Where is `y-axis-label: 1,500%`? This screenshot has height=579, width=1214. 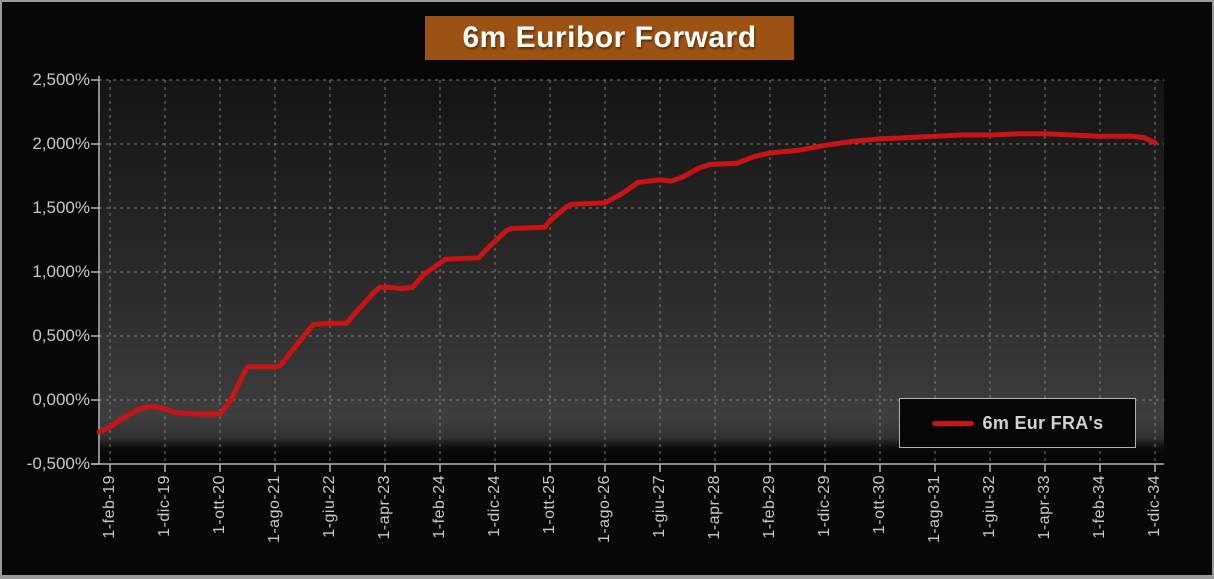
y-axis-label: 1,500% is located at coordinates (61, 207).